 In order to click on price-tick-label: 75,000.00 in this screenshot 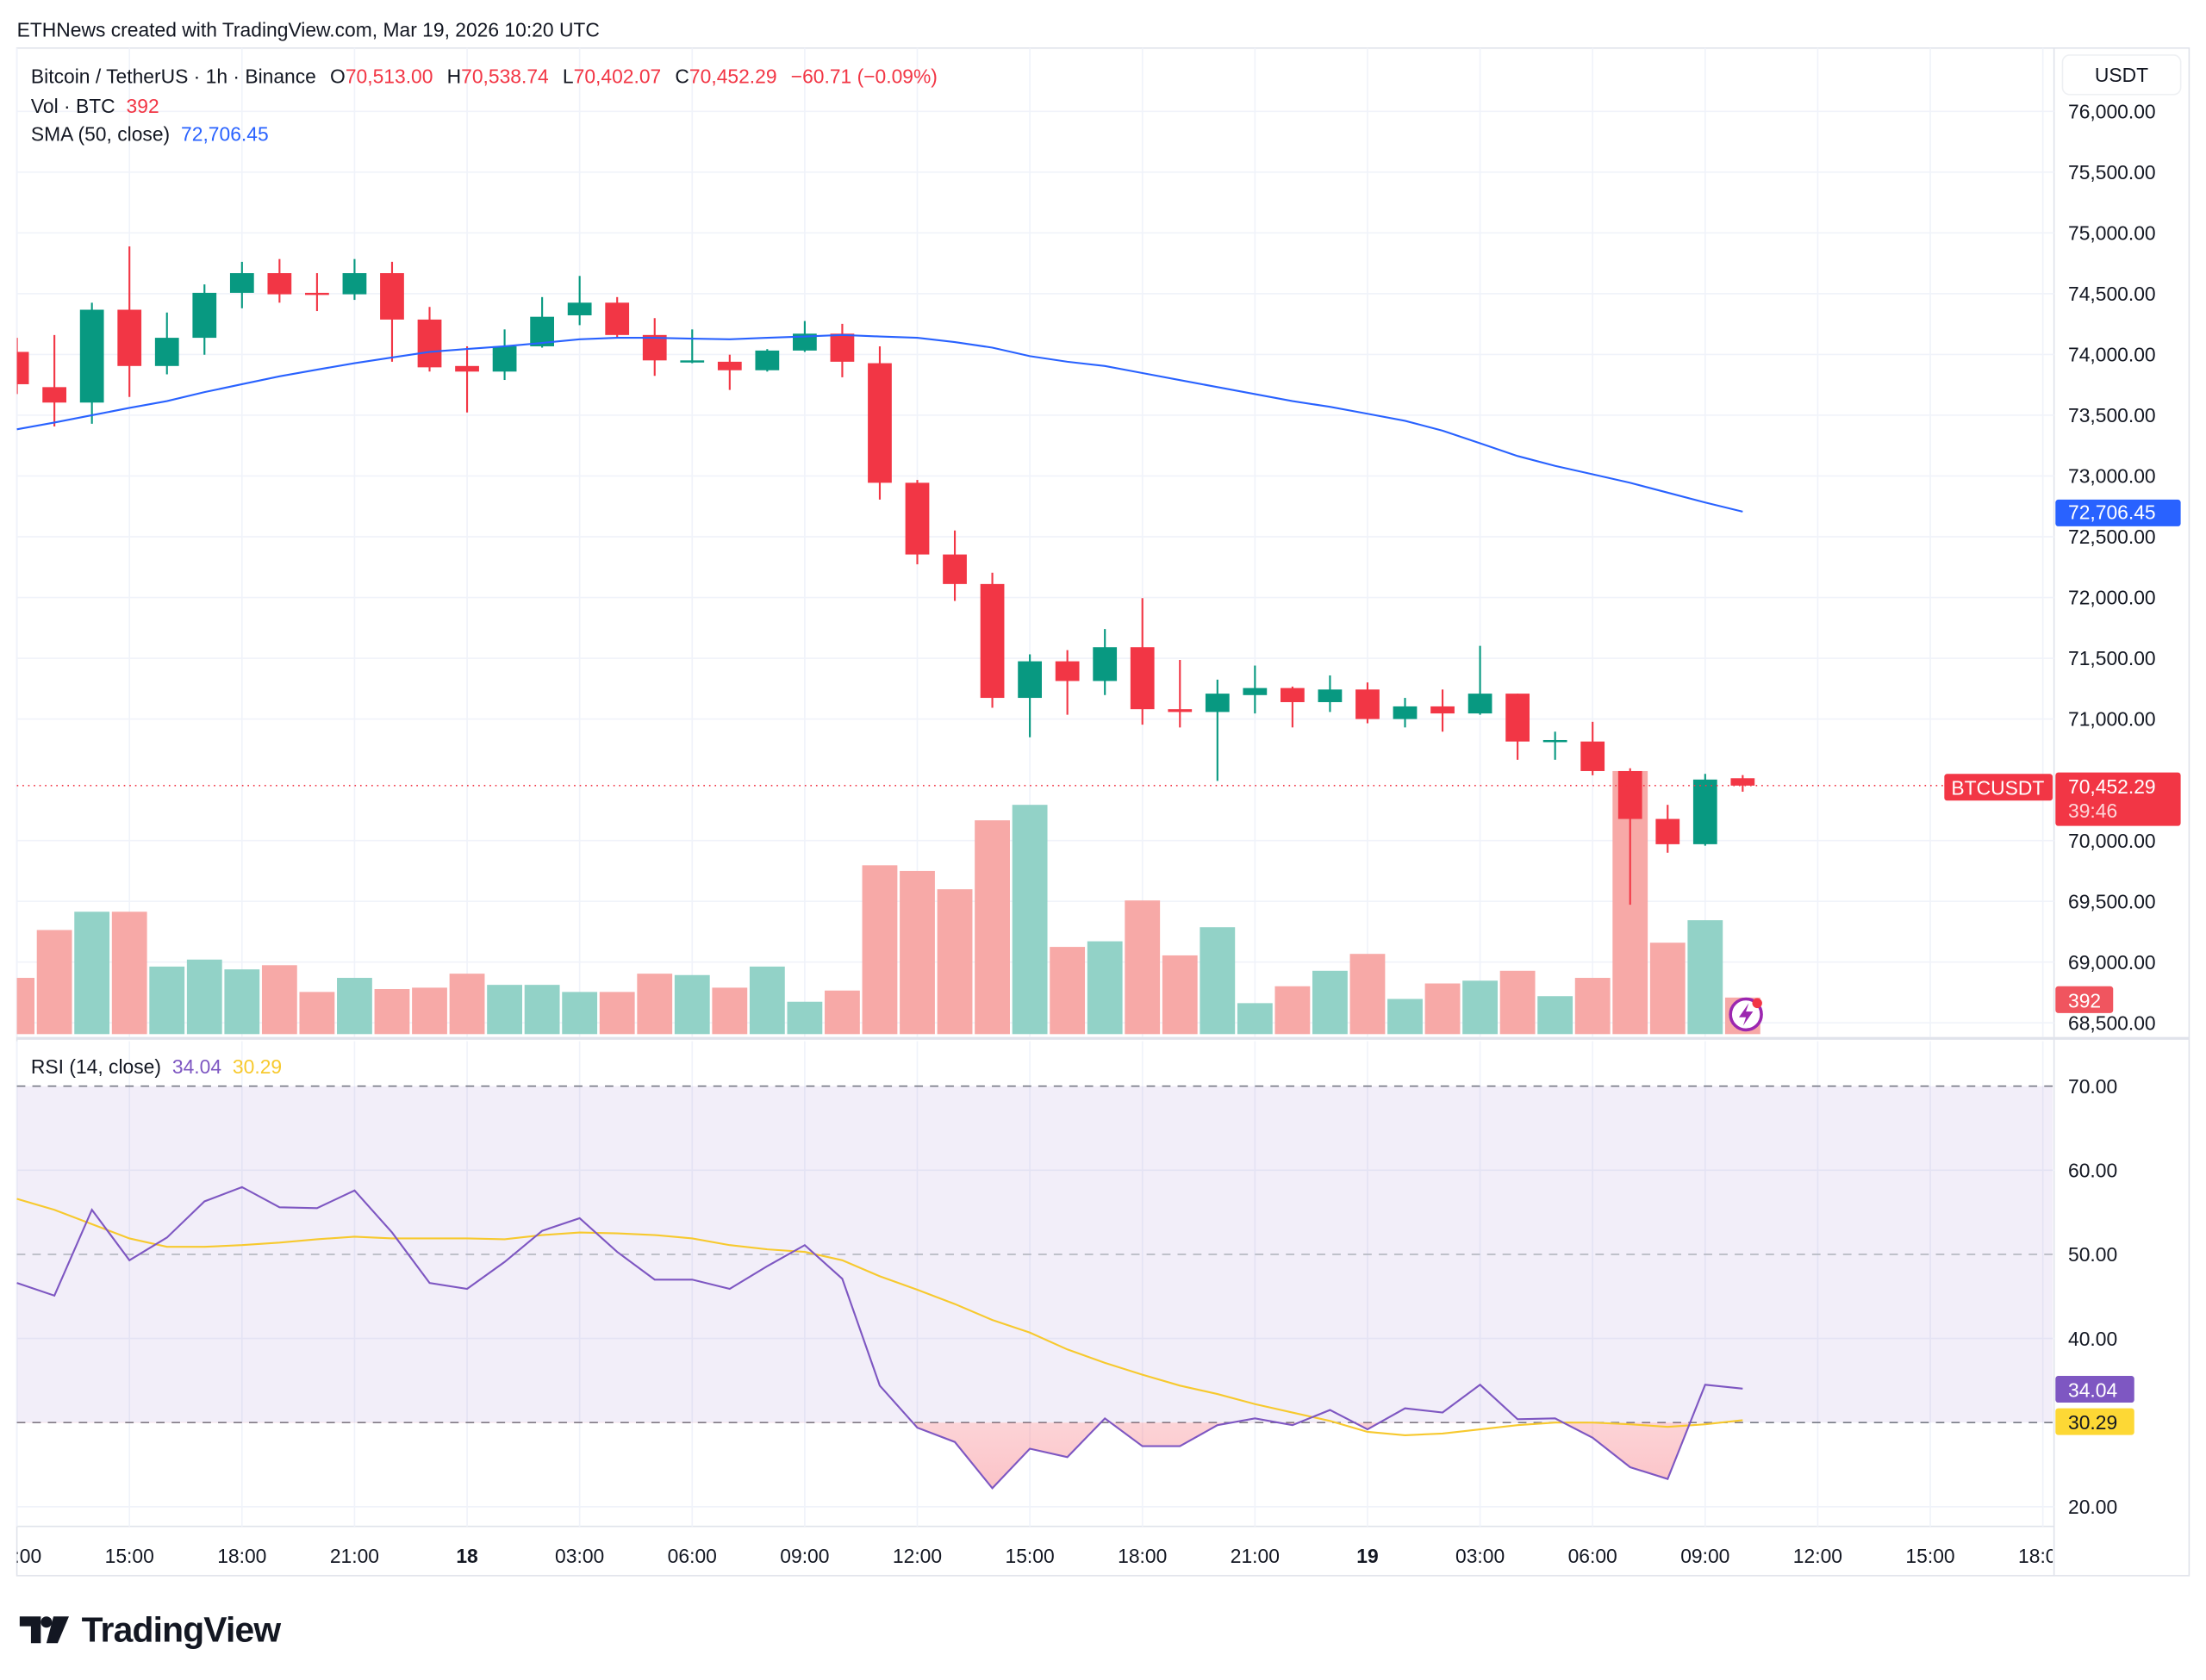, I will do `click(2112, 234)`.